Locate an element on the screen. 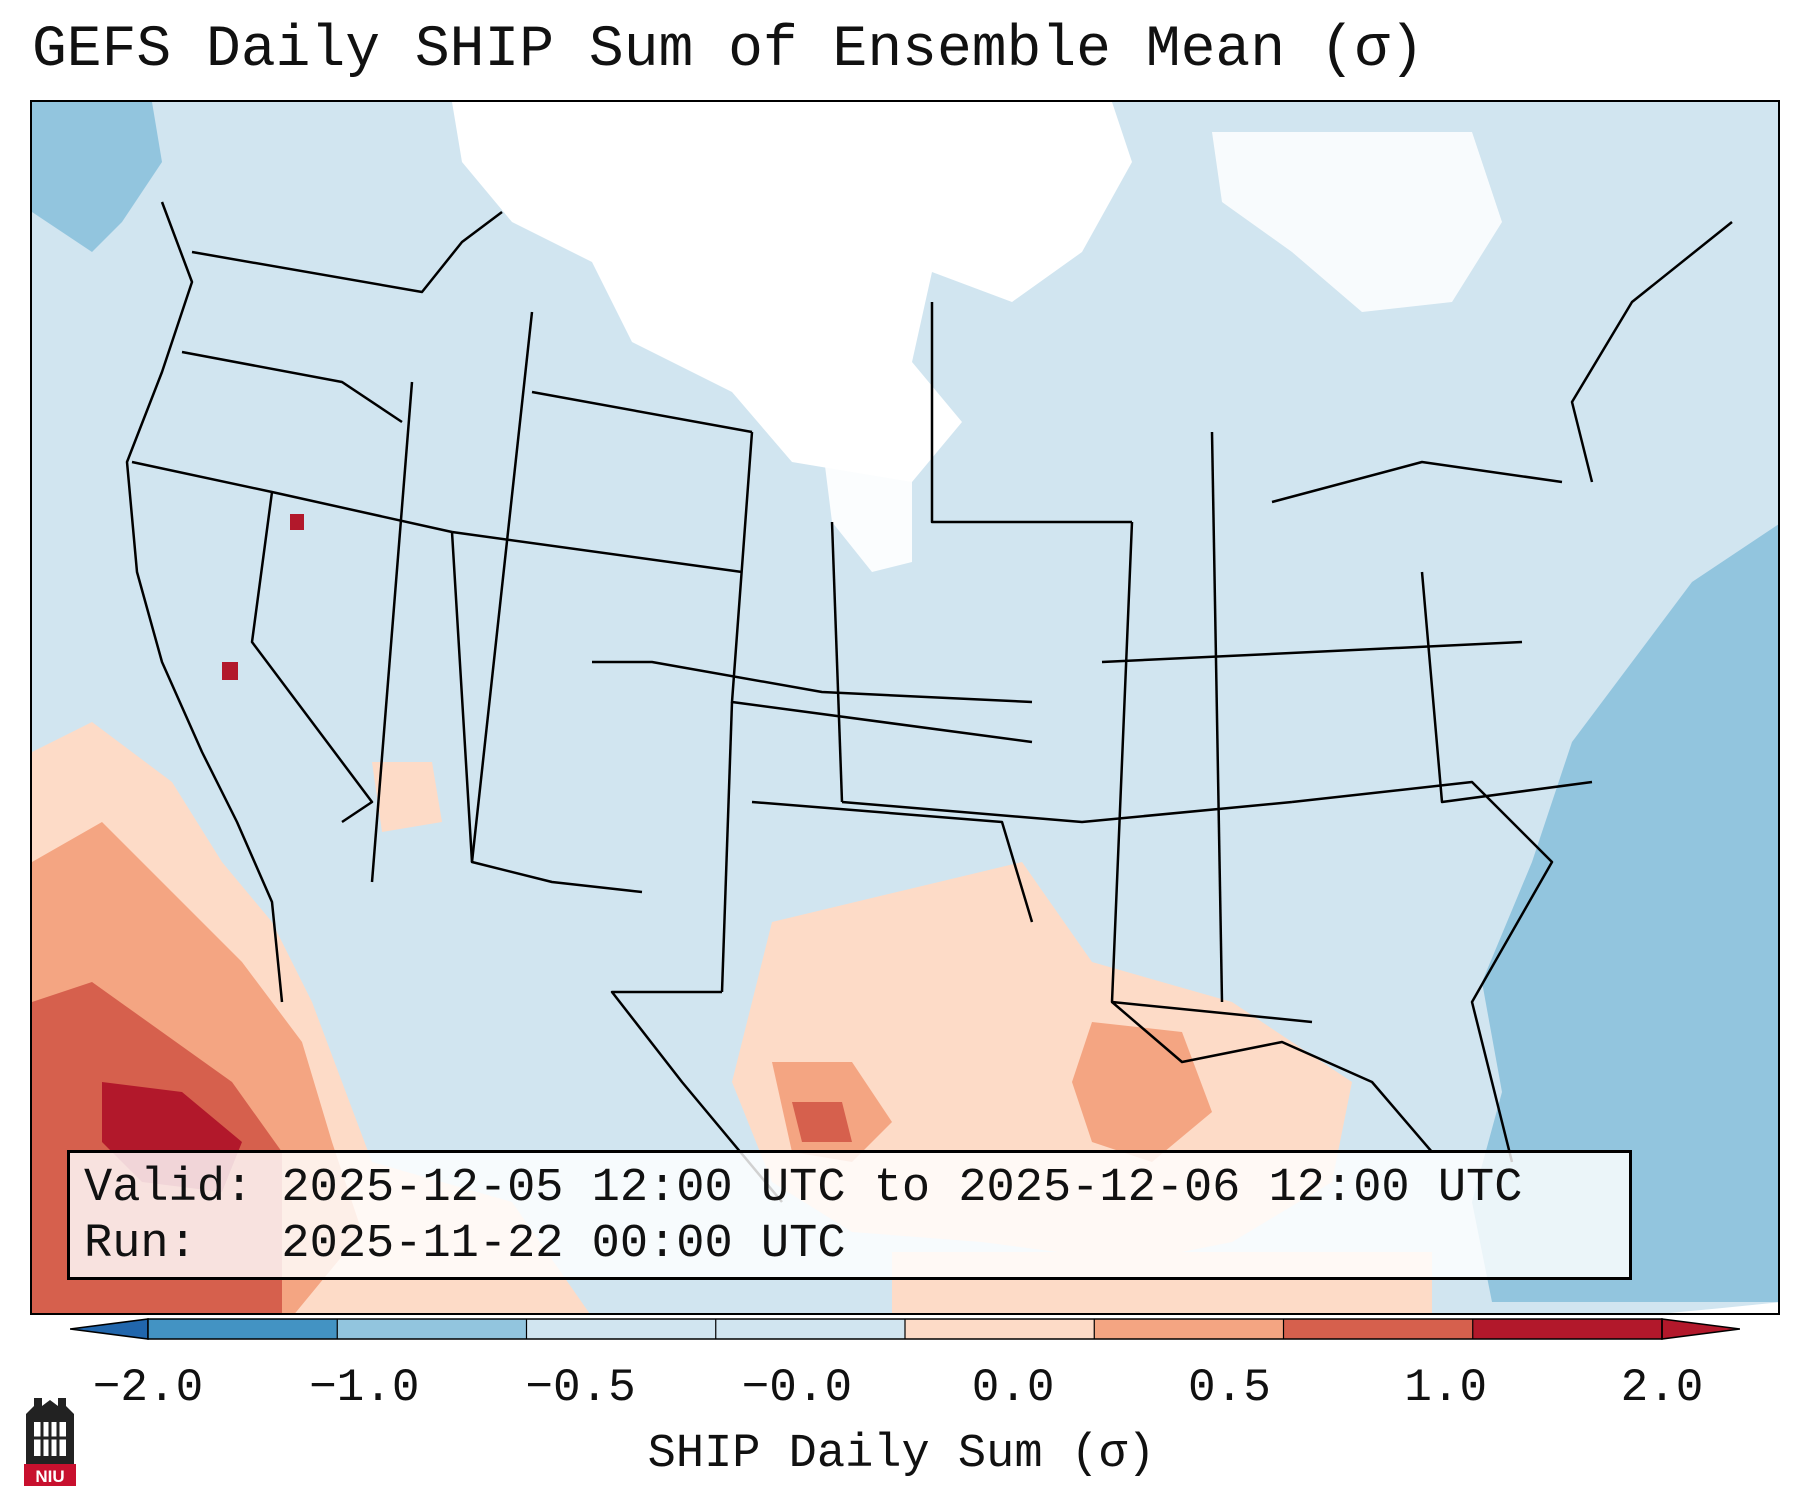  colorbar-tick-label: 0.5 is located at coordinates (1229, 1388).